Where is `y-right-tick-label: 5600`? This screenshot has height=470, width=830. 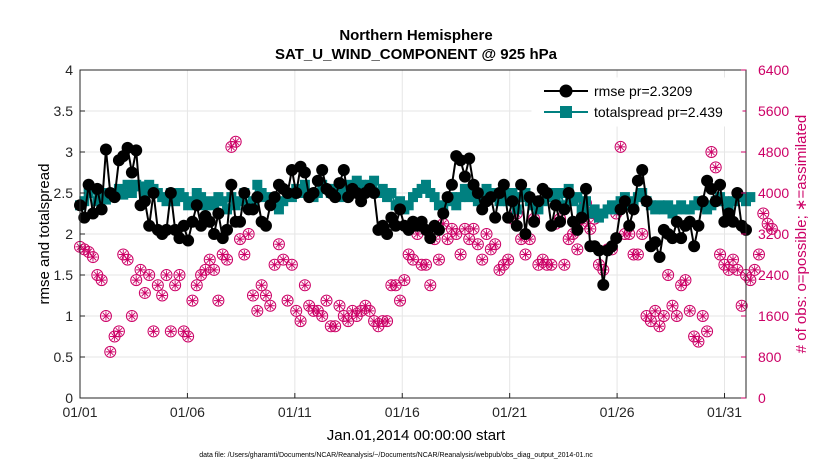 y-right-tick-label: 5600 is located at coordinates (773, 111).